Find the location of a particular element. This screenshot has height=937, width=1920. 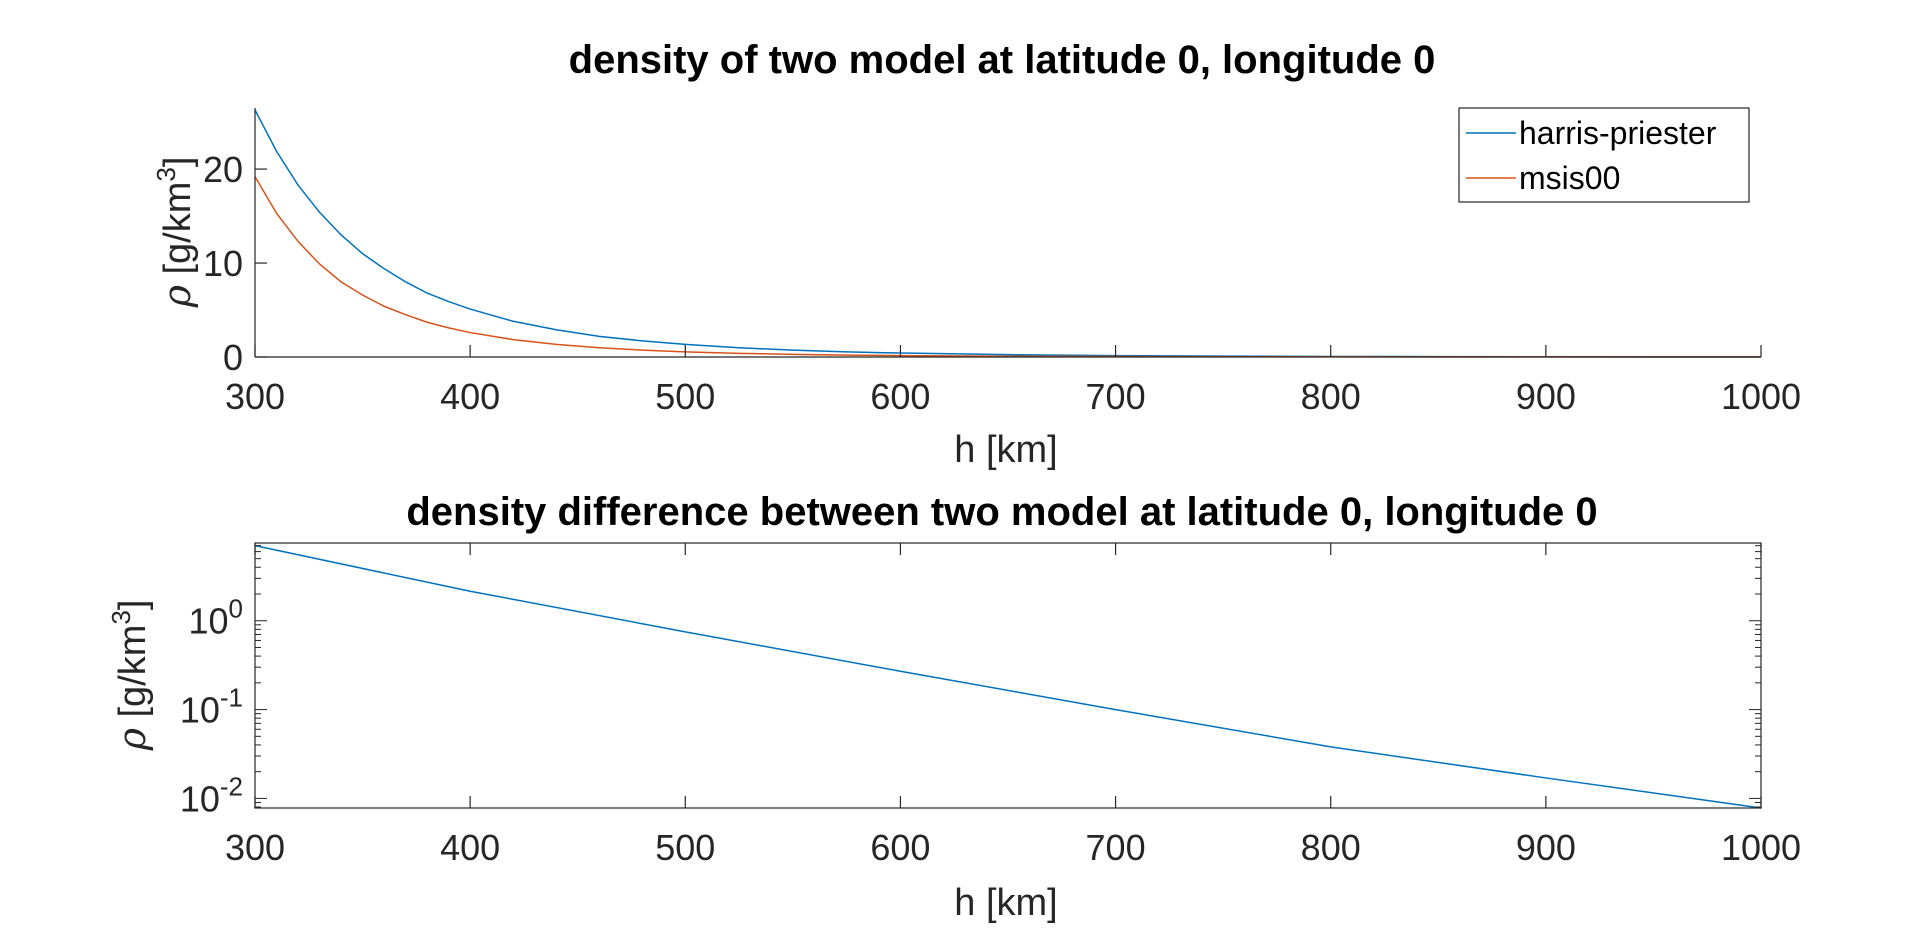

top-chart-y-tick-label: 0 is located at coordinates (233, 357).